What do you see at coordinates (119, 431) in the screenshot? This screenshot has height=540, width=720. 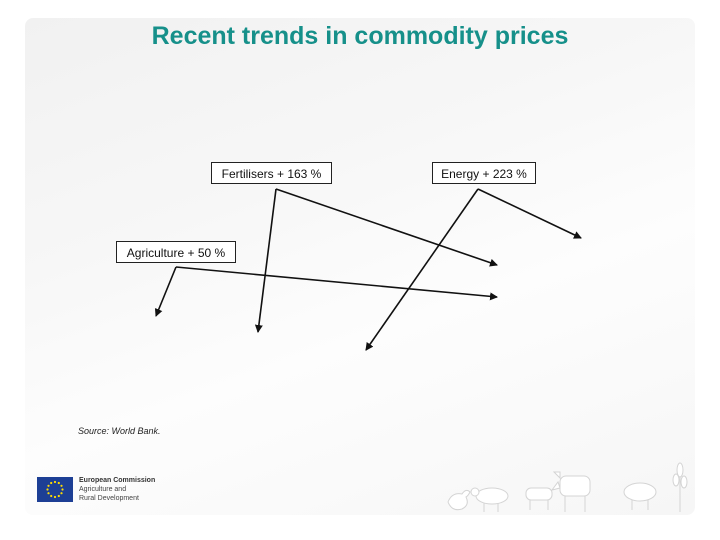 I see `source-note: Source: World Bank.` at bounding box center [119, 431].